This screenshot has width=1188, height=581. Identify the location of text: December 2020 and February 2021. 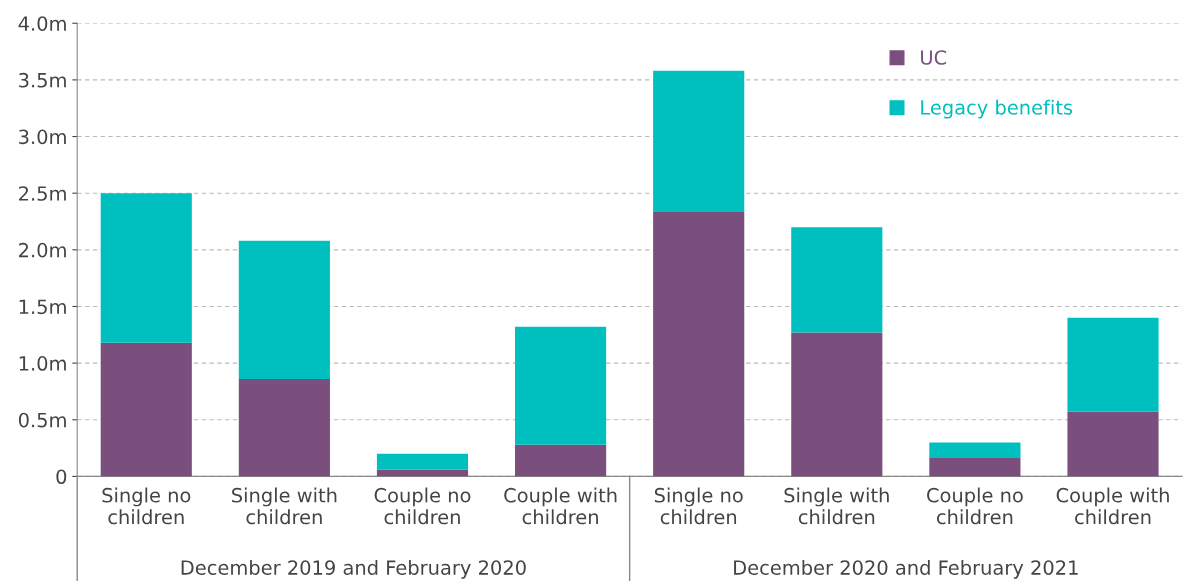
(906, 569).